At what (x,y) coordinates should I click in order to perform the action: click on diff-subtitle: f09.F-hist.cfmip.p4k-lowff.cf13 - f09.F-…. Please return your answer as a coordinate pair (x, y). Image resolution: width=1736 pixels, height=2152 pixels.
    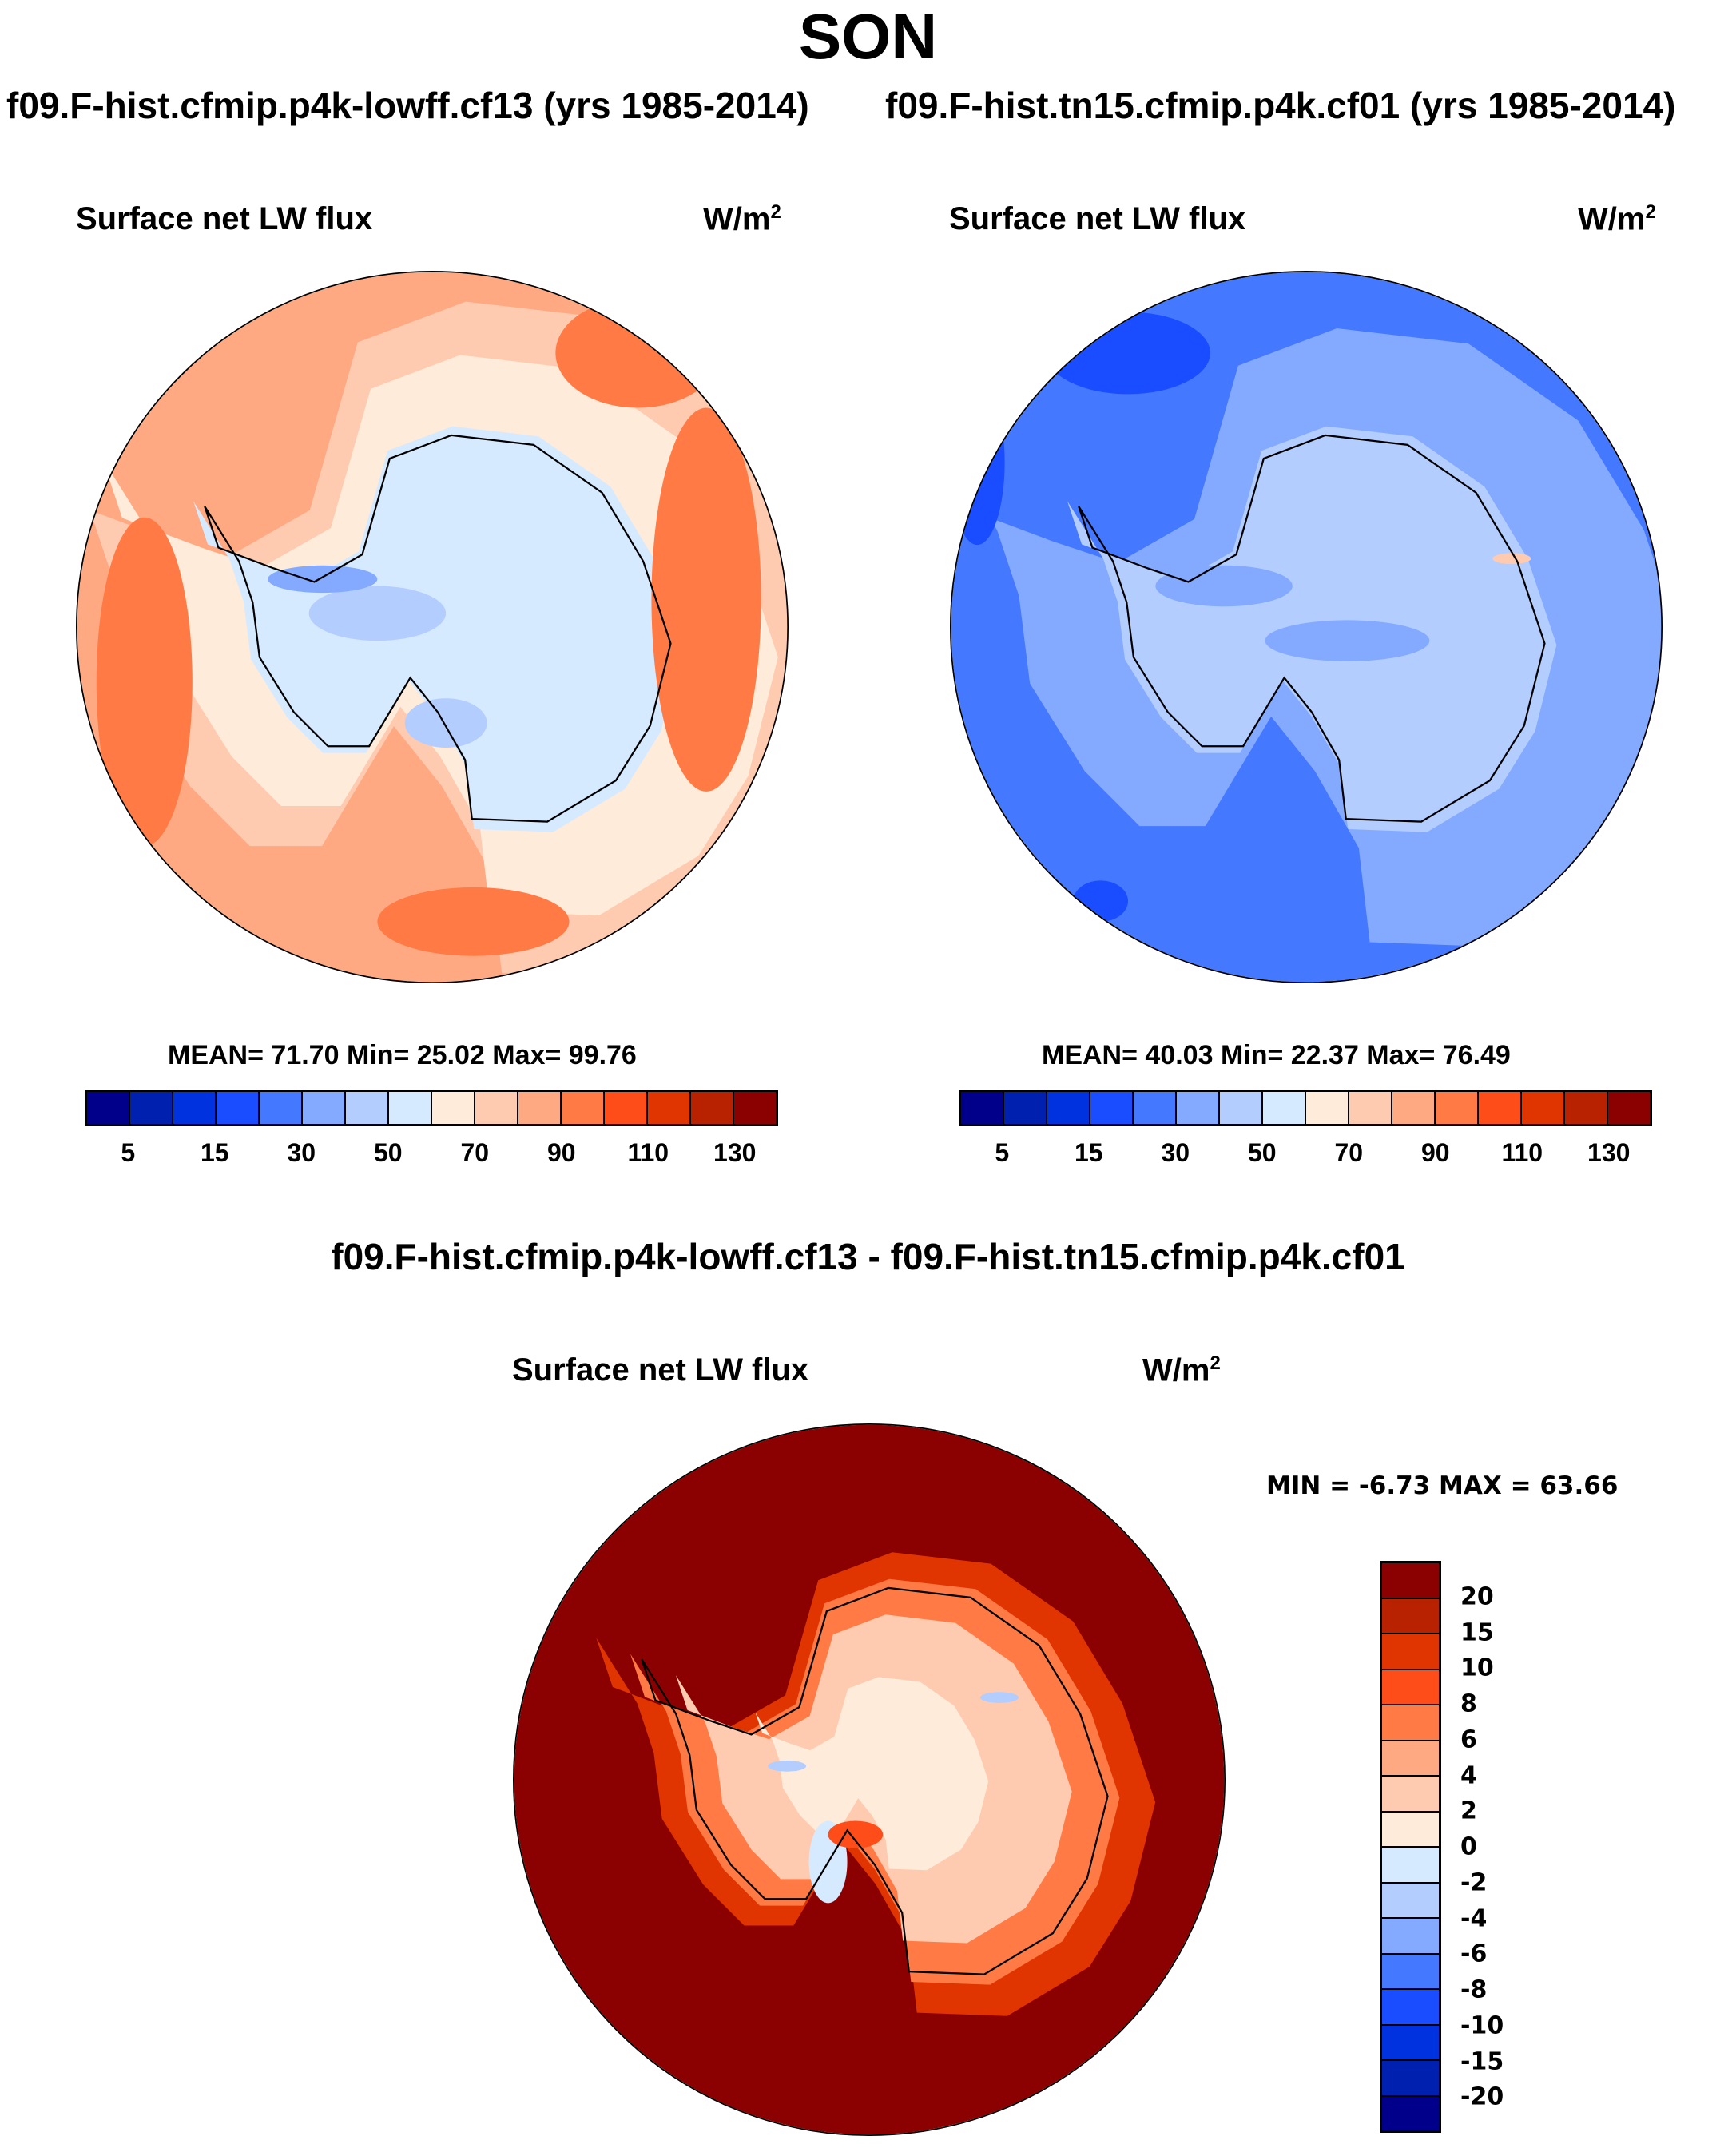
    Looking at the image, I should click on (868, 1256).